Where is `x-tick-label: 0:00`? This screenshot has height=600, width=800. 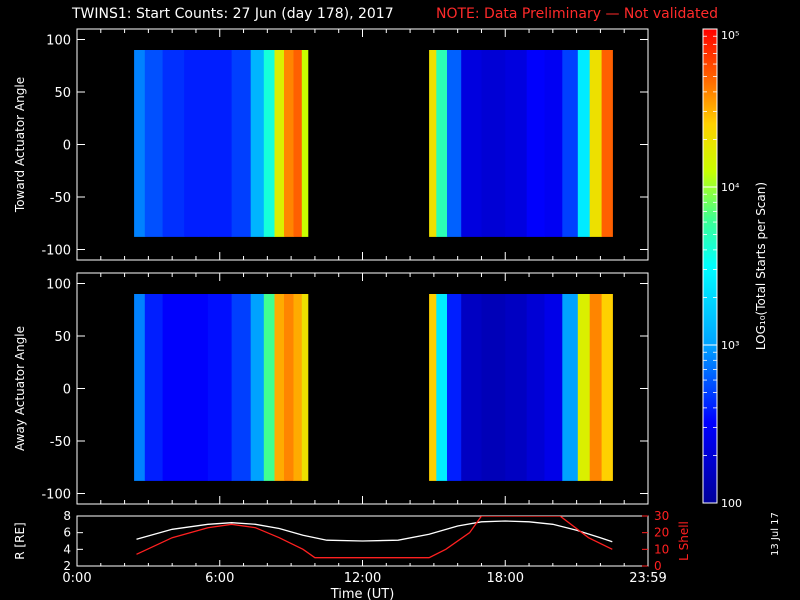
x-tick-label: 0:00 is located at coordinates (76, 578).